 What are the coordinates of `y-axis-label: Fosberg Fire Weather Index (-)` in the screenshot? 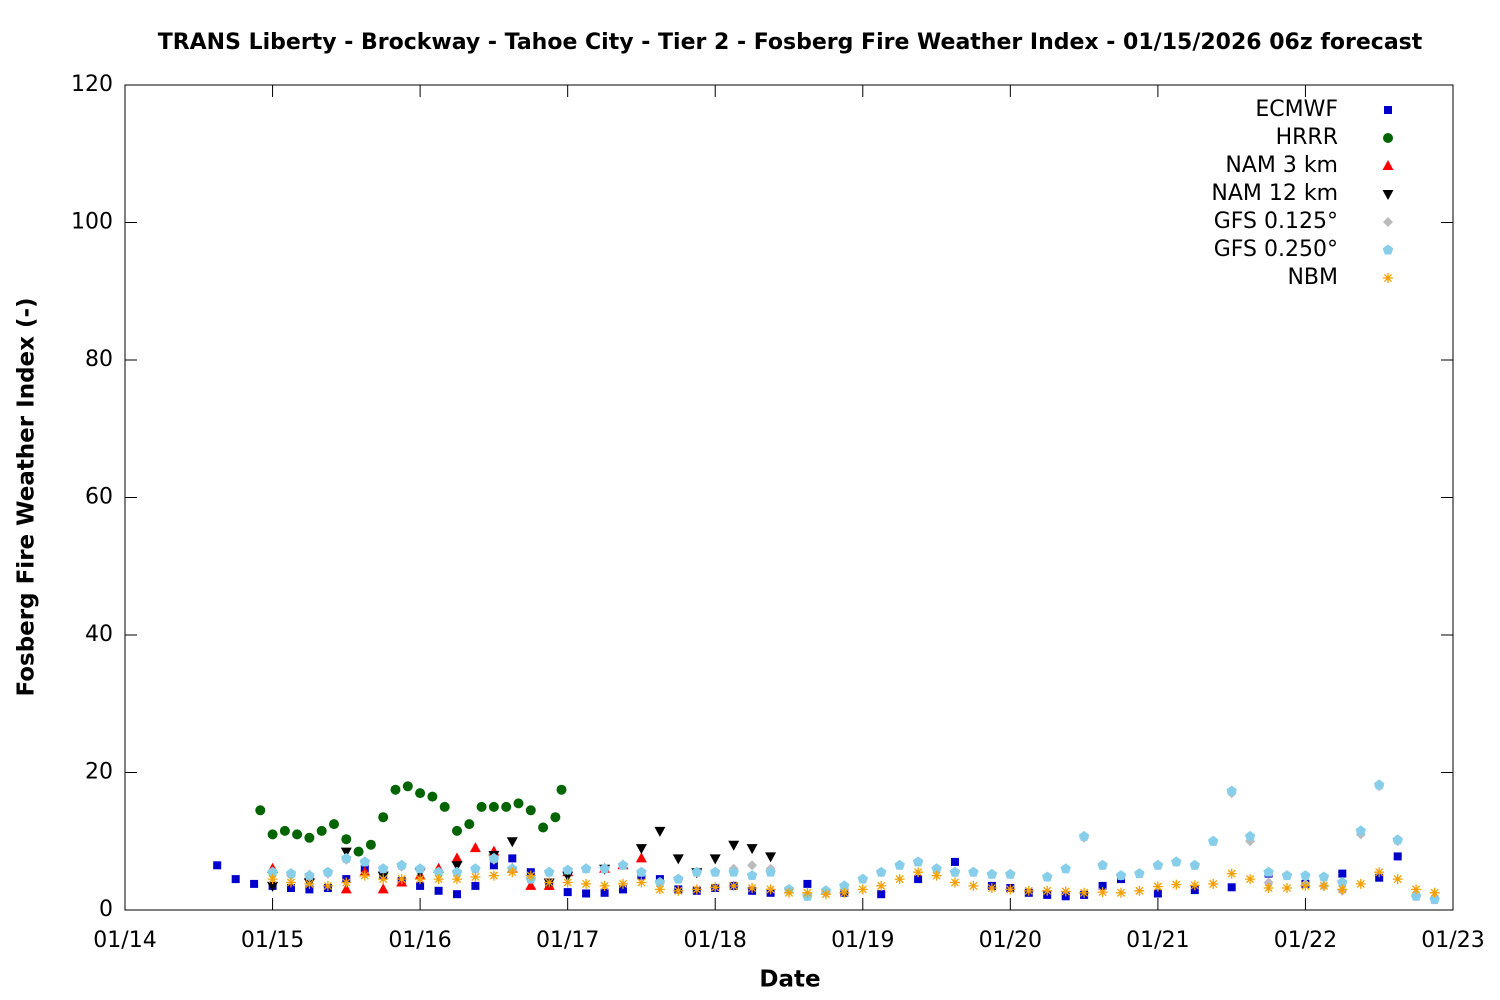 It's located at (27, 496).